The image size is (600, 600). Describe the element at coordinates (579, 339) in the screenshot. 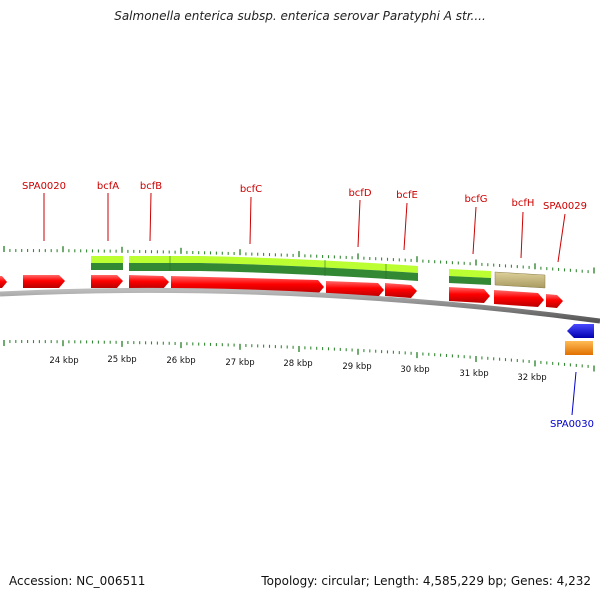

I see `reverse-gene-track` at that location.